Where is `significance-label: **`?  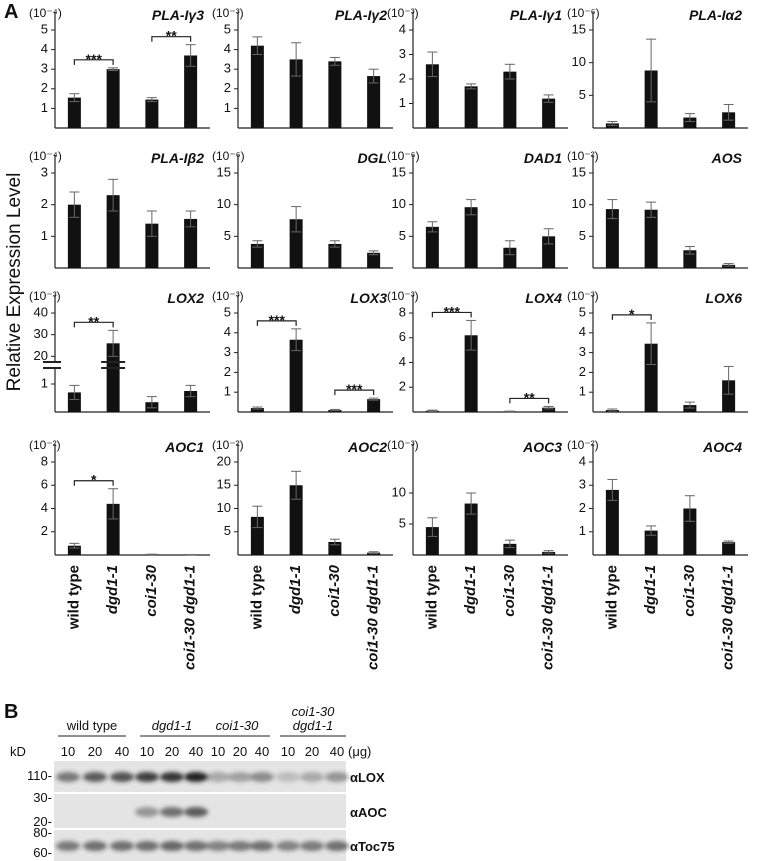 significance-label: ** is located at coordinates (171, 36).